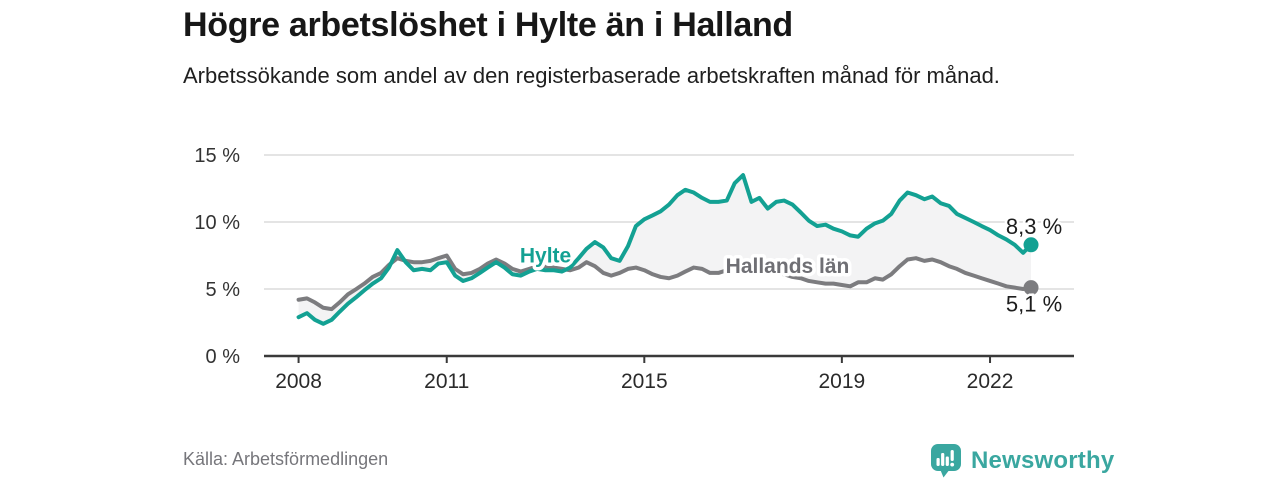 The width and height of the screenshot is (1280, 480). Describe the element at coordinates (1043, 460) in the screenshot. I see `newsworthy-wordmark: Newsworthy` at that location.